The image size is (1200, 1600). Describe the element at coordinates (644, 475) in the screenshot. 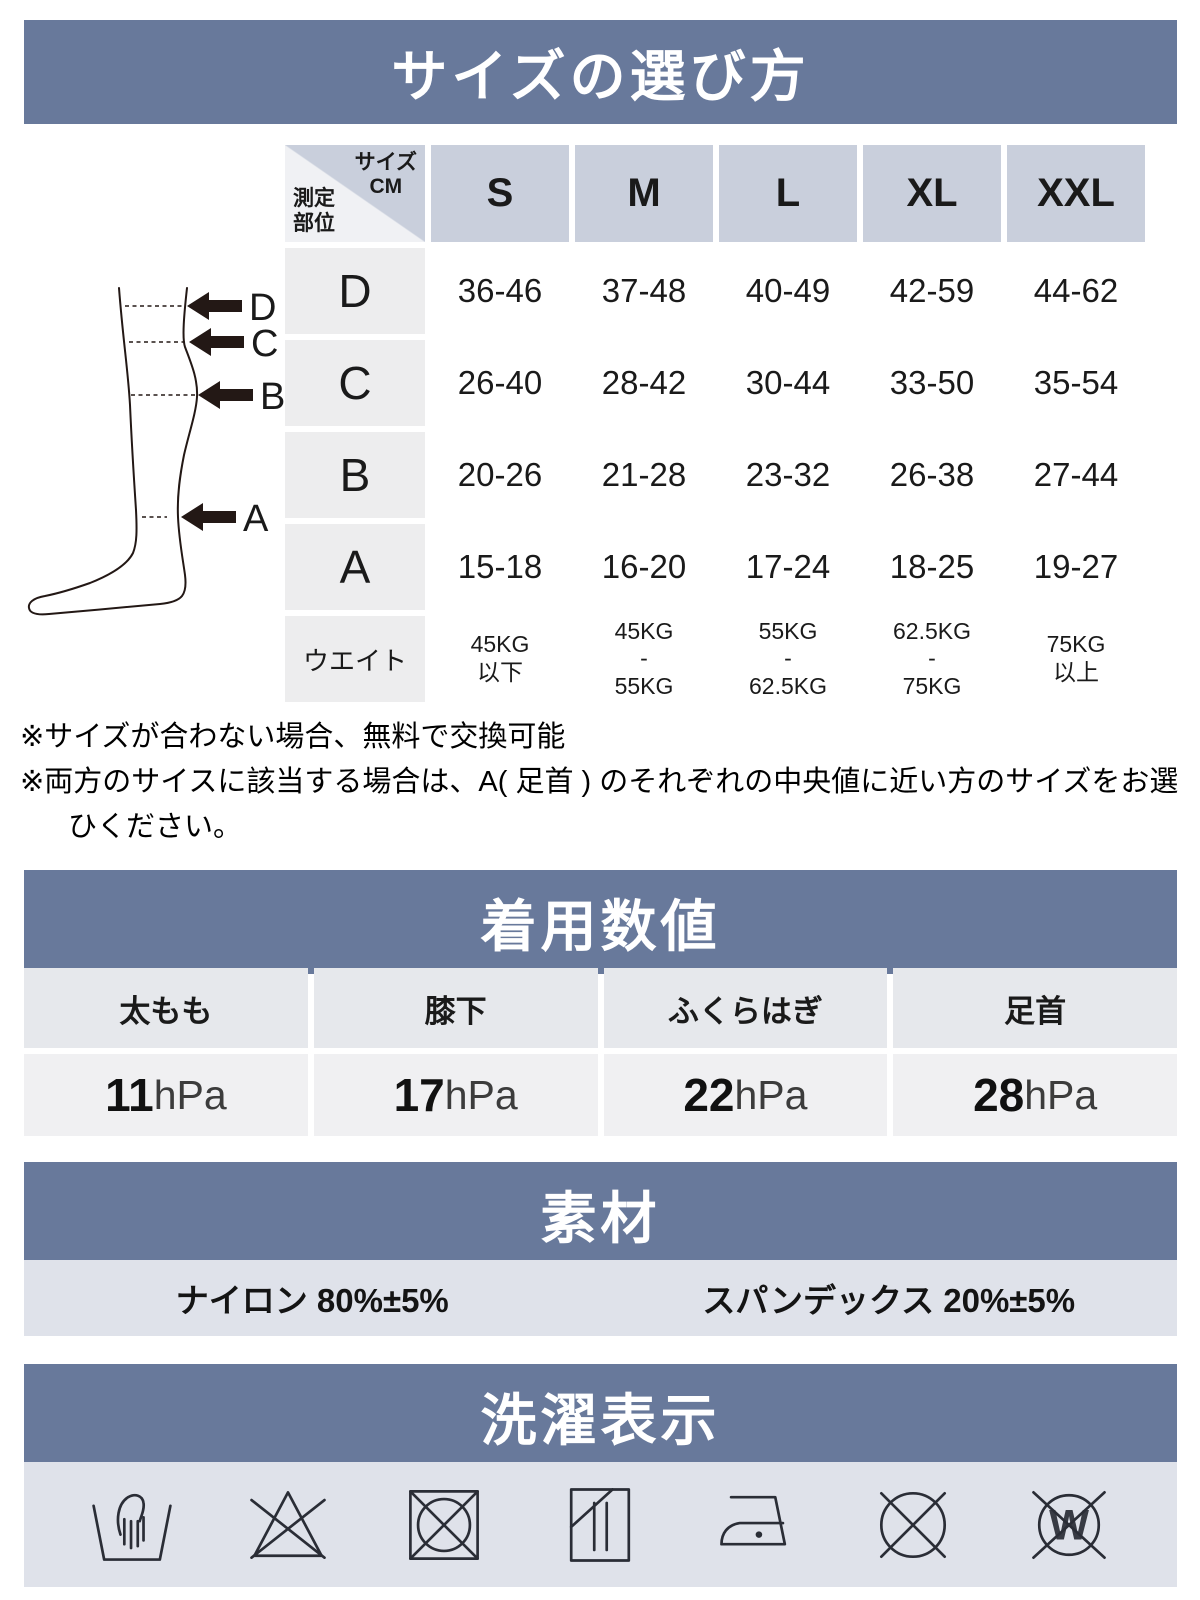

I see `size-cell: 21-28` at that location.